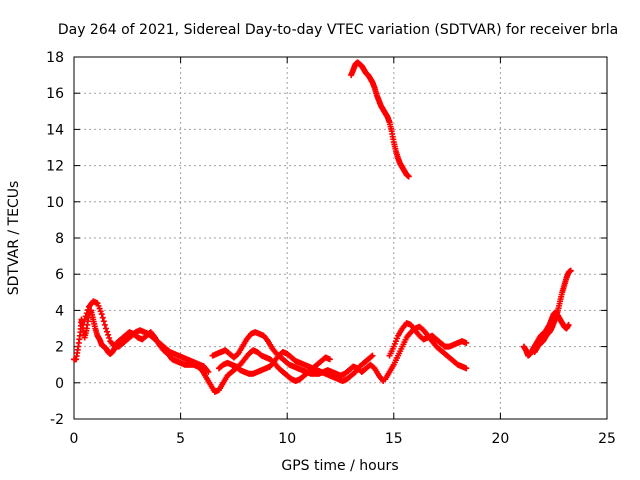 Image resolution: width=640 pixels, height=480 pixels. What do you see at coordinates (394, 439) in the screenshot?
I see `x-tick-label: 15` at bounding box center [394, 439].